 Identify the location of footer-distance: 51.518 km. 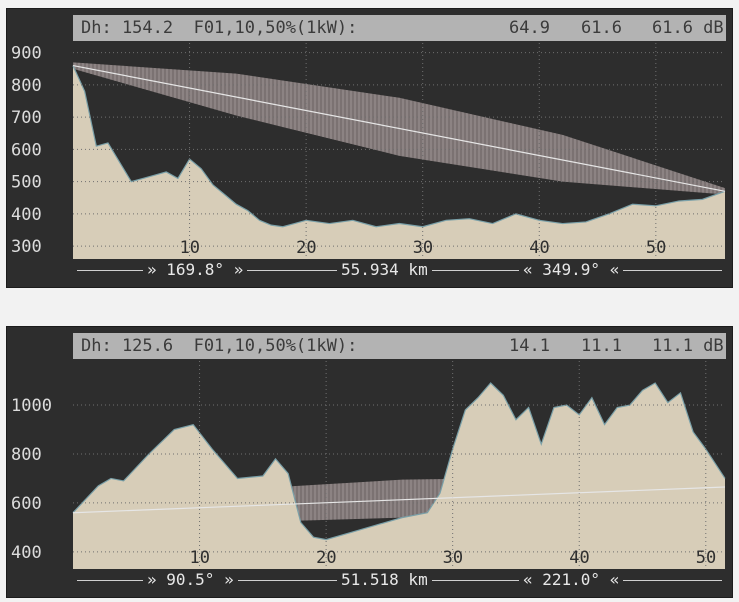
(384, 580).